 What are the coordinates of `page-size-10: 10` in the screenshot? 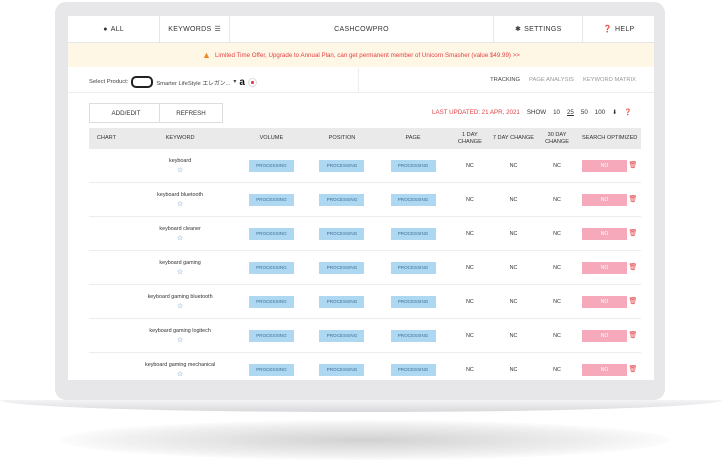 It's located at (556, 112).